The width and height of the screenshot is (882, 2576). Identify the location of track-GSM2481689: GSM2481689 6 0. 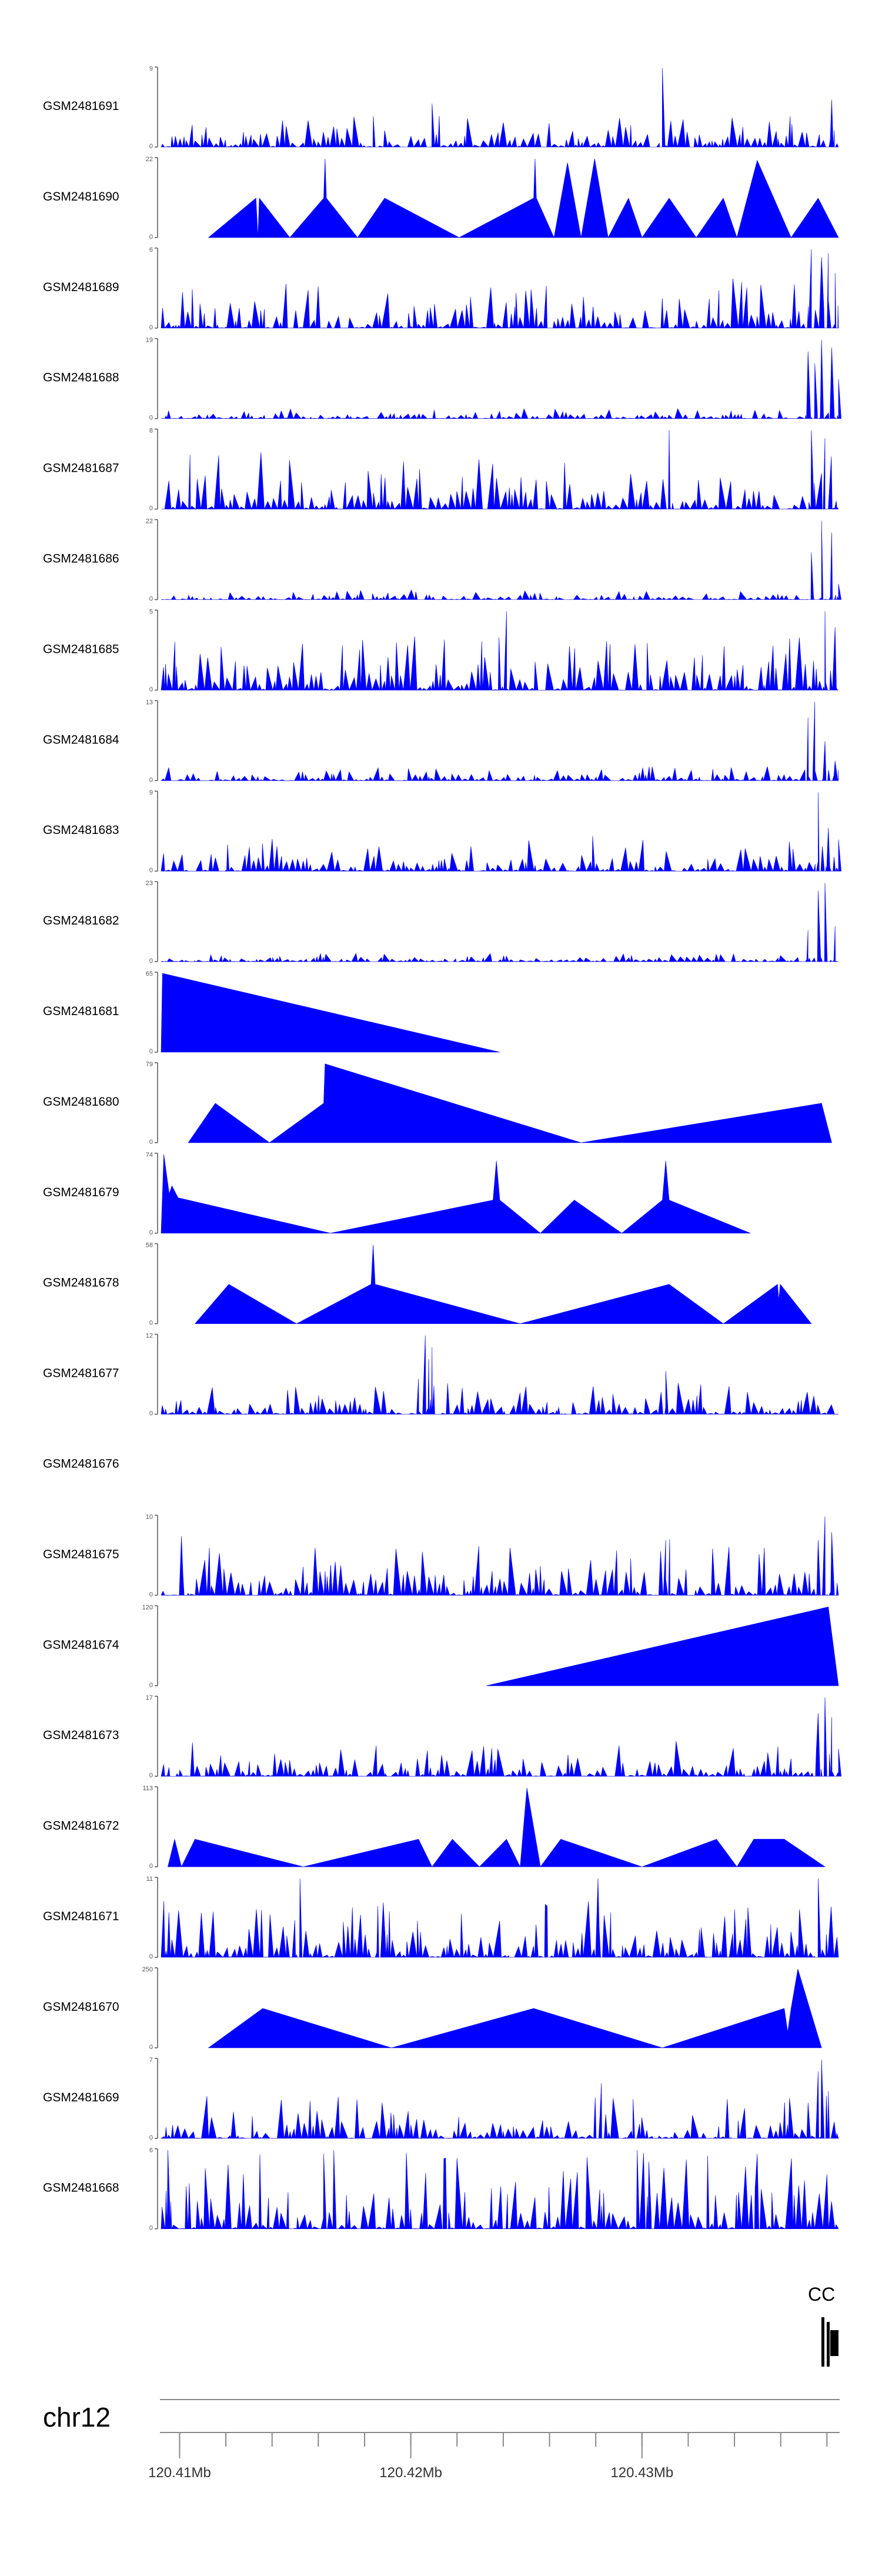
(441, 288).